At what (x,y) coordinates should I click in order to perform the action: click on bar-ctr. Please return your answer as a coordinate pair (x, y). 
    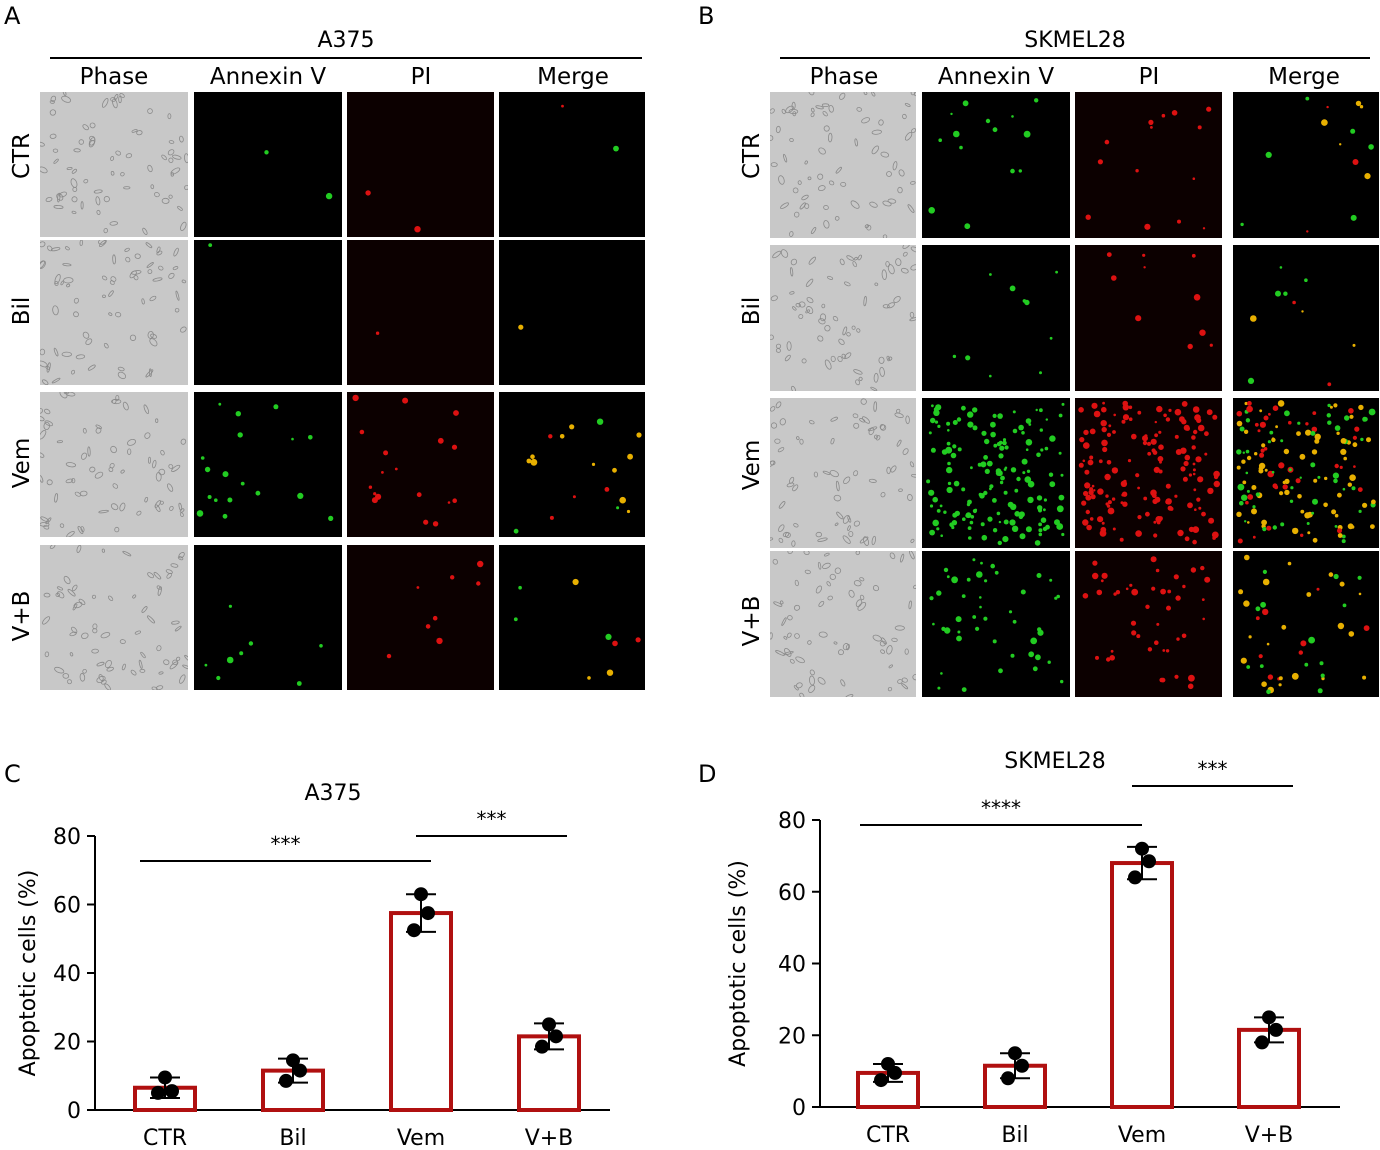
    Looking at the image, I should click on (888, 1090).